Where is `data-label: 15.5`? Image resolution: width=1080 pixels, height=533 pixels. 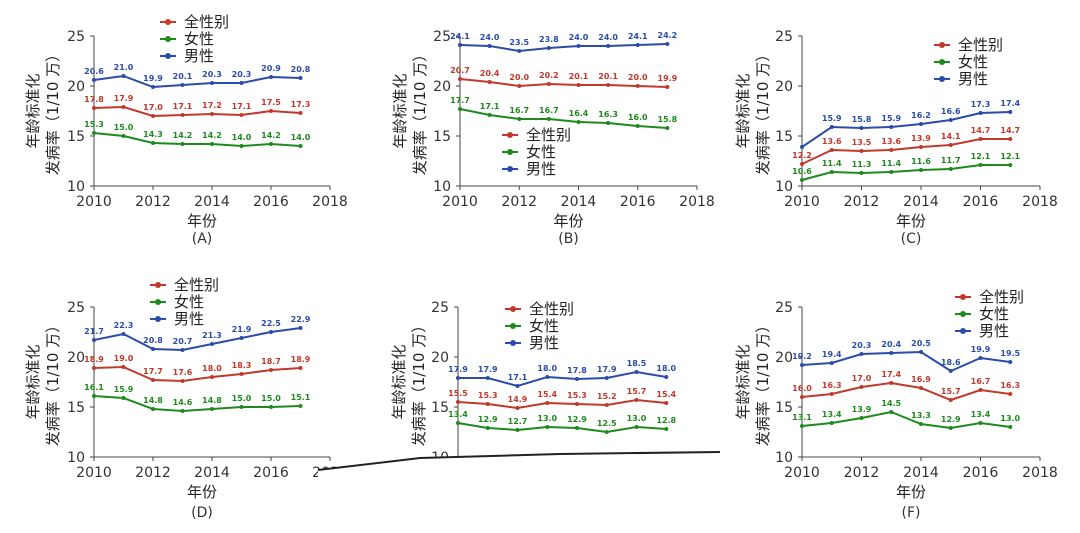 data-label: 15.5 is located at coordinates (458, 393).